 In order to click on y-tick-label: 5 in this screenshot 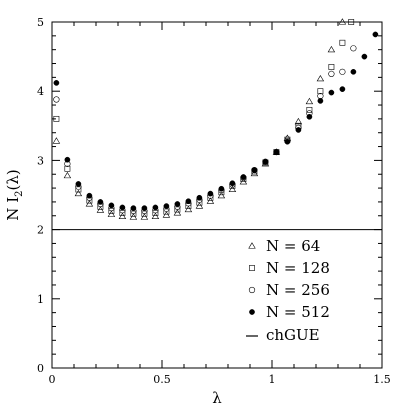, I will do `click(40, 22)`.